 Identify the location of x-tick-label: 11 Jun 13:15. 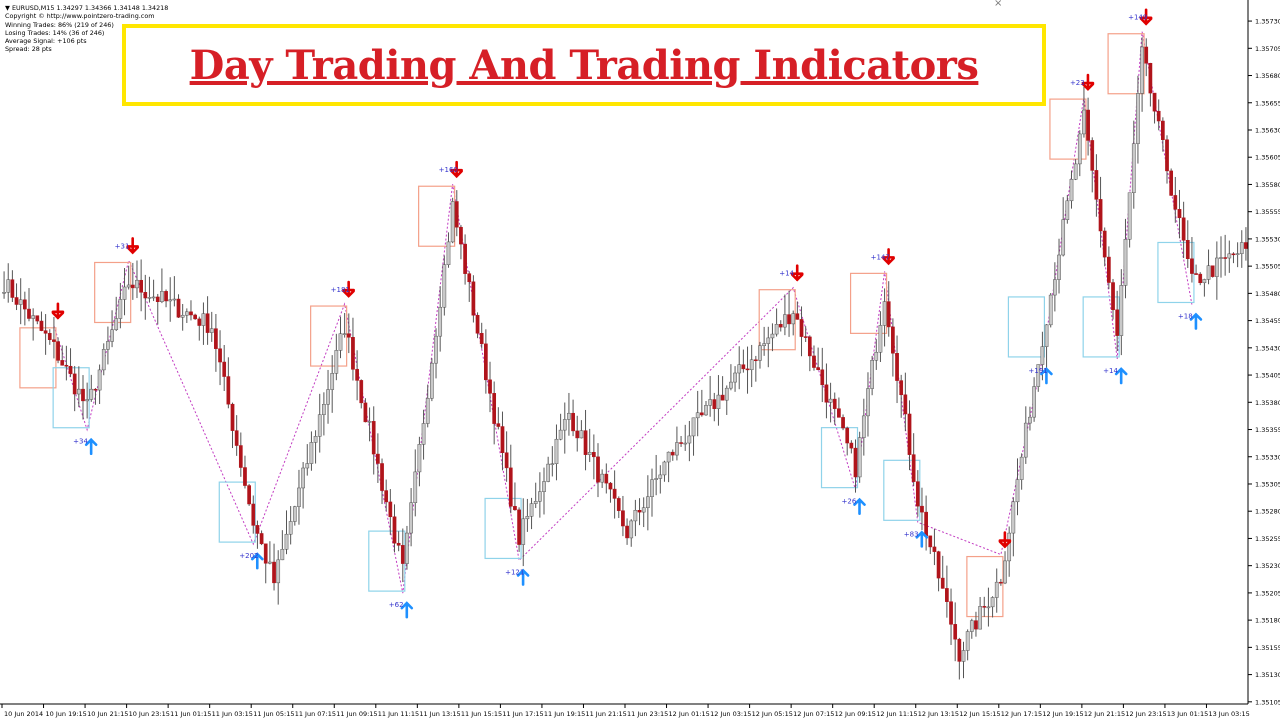
(439, 714).